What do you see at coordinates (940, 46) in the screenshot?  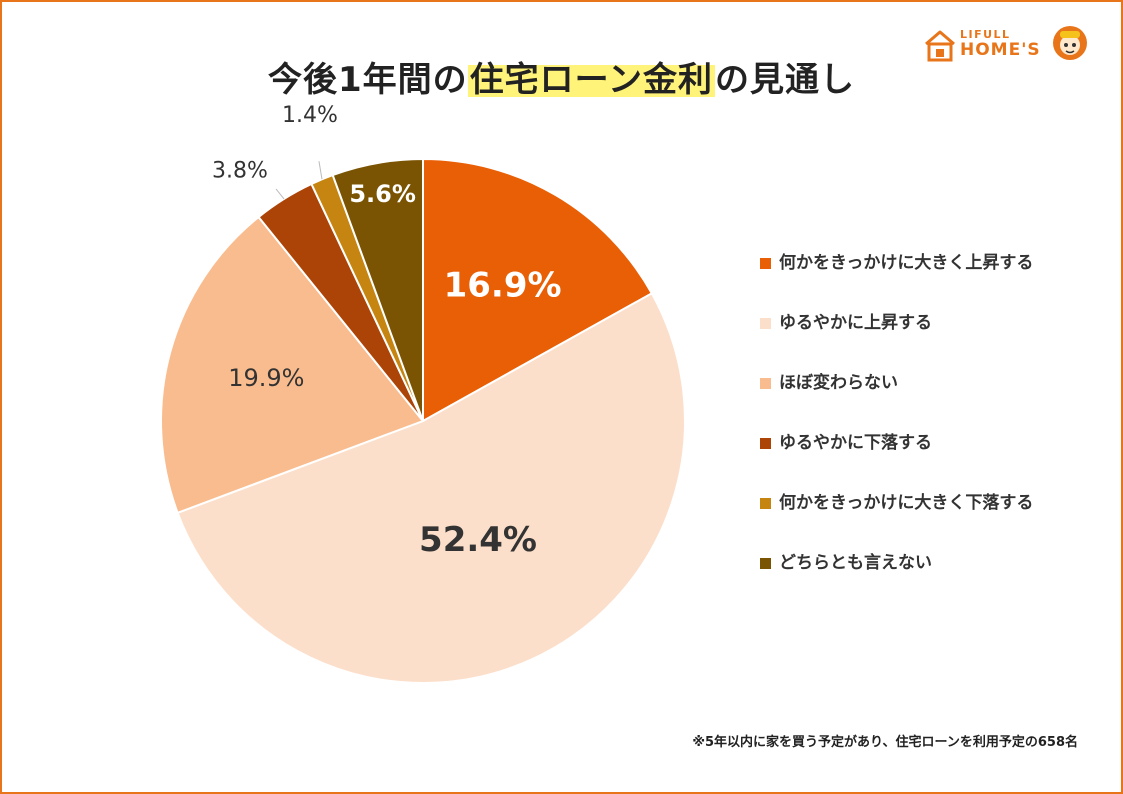 I see `home-icon` at bounding box center [940, 46].